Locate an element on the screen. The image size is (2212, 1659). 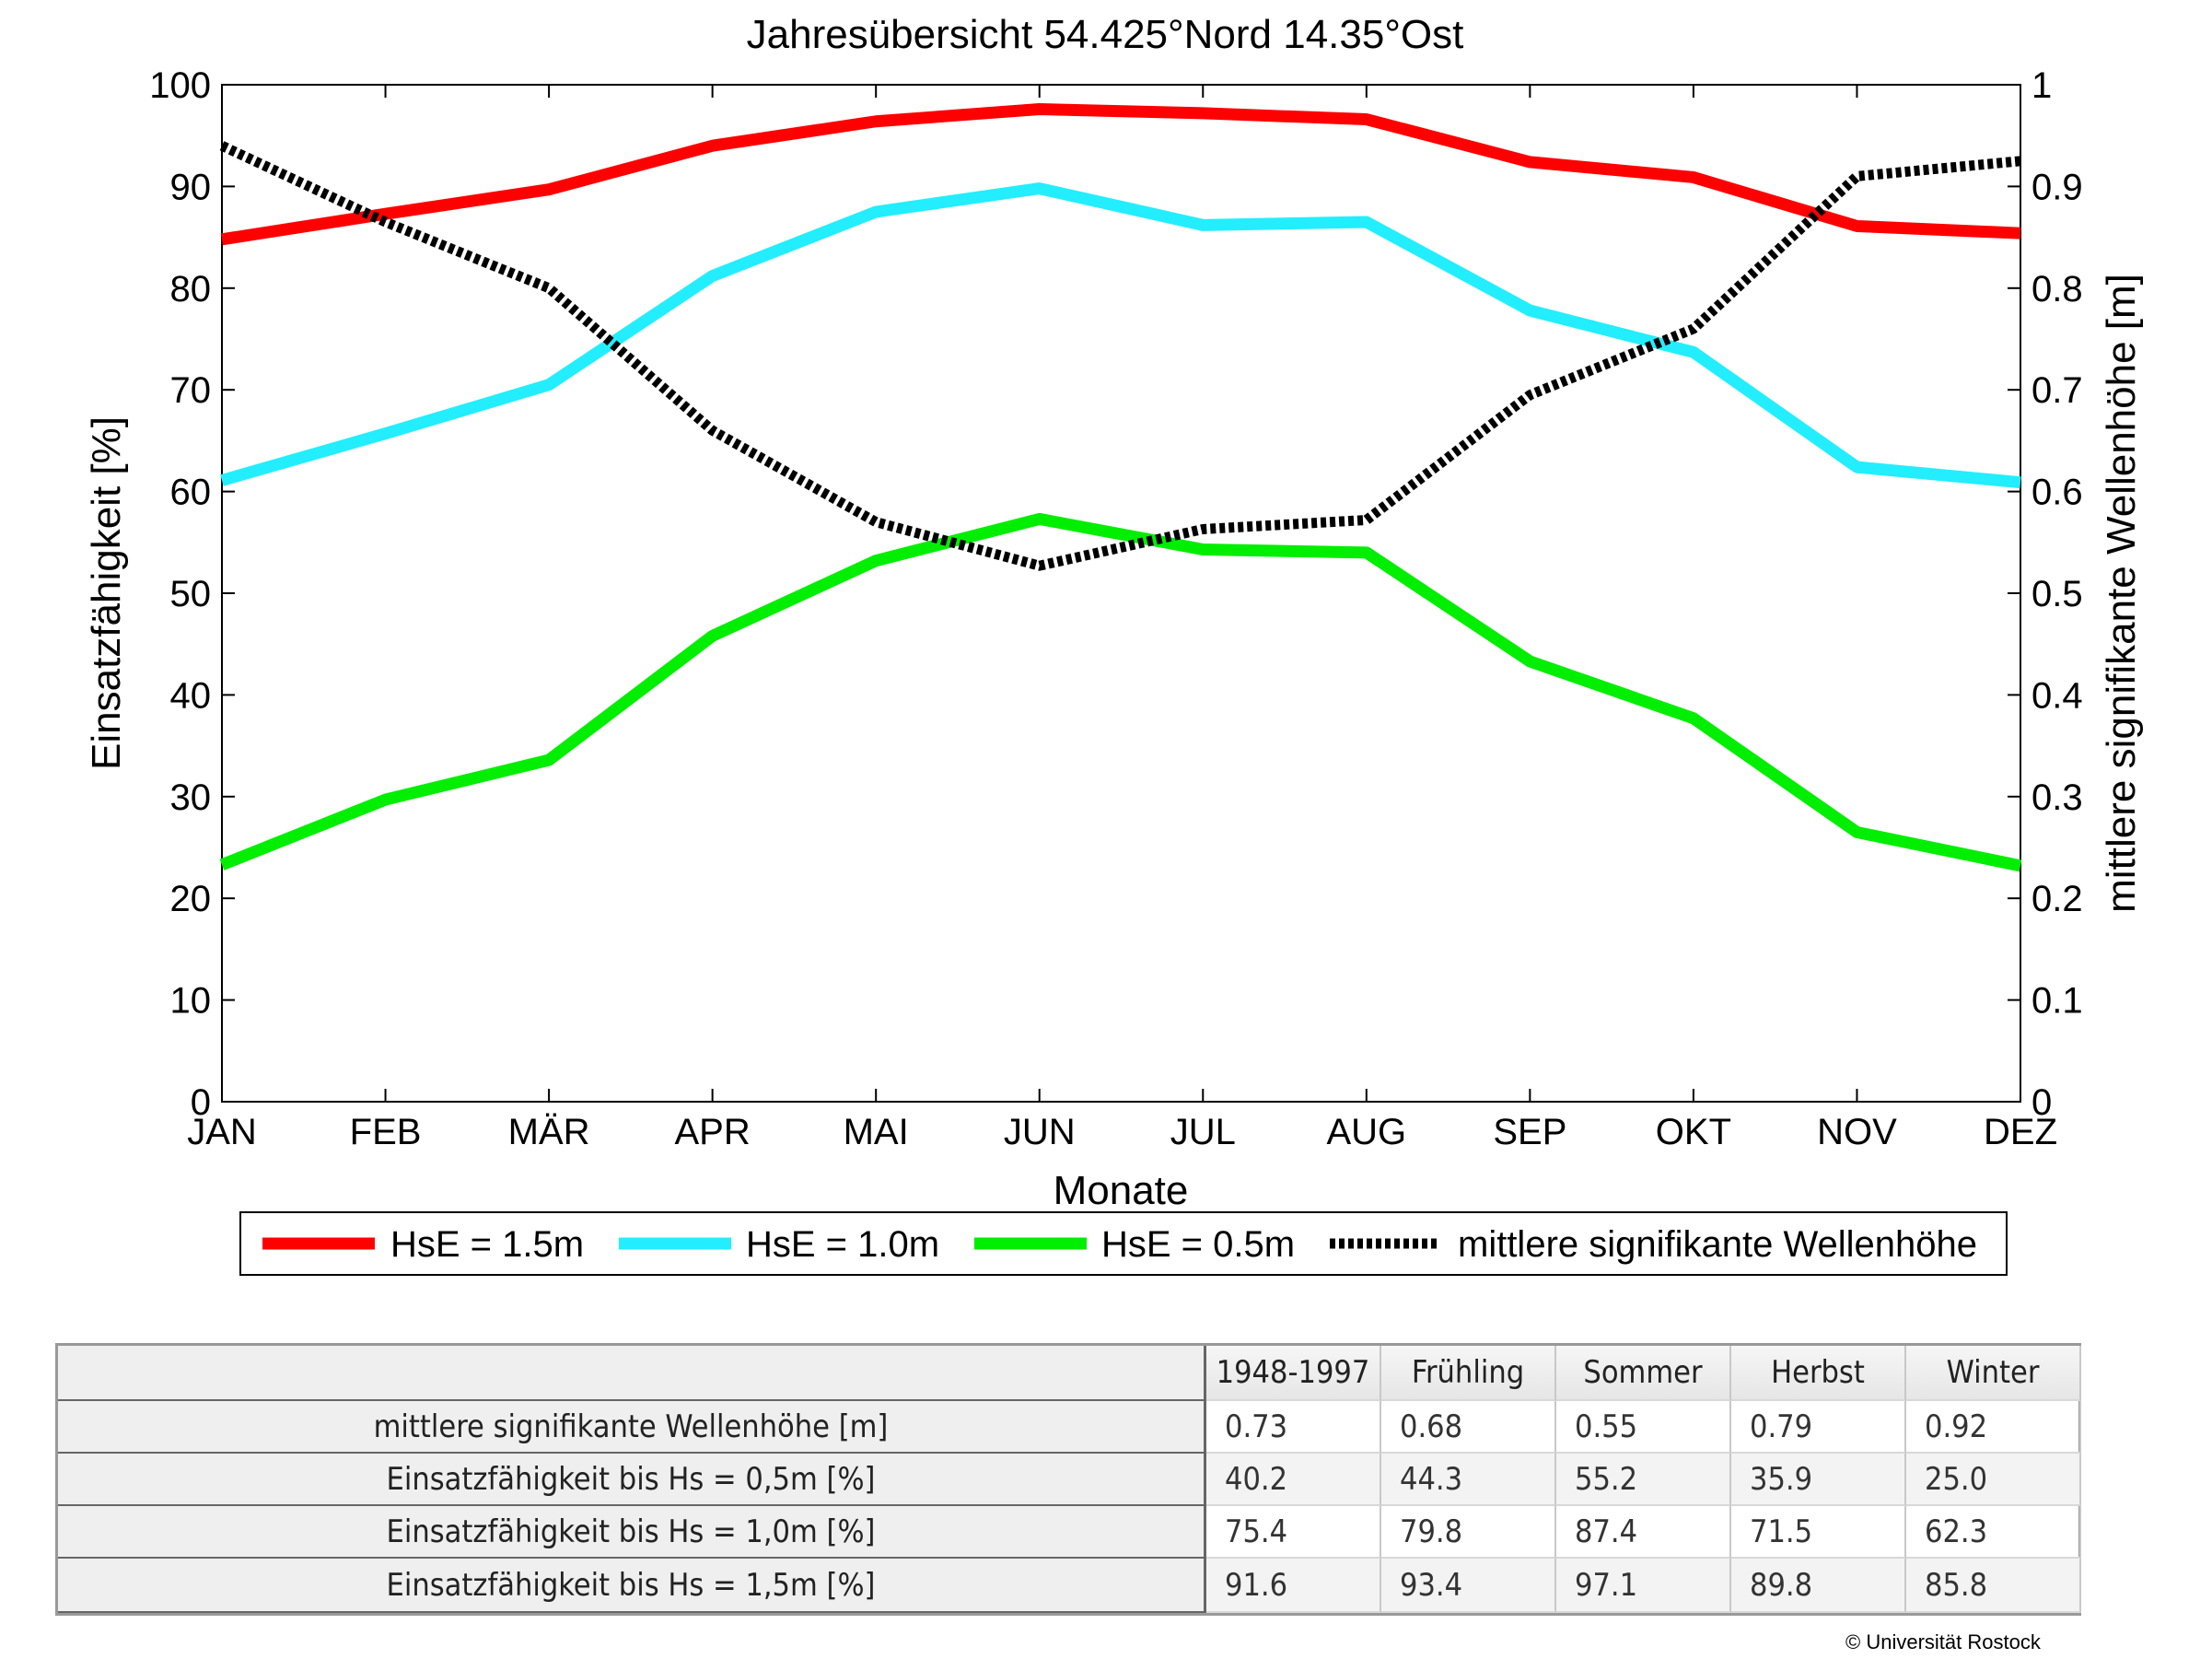
y-tick-label-left: 30 is located at coordinates (191, 797).